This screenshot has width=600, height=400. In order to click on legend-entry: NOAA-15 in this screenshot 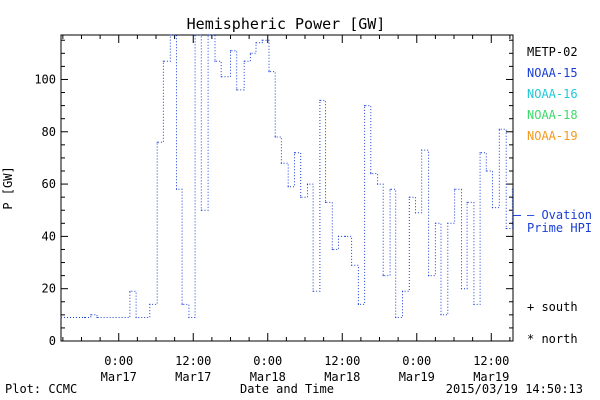, I will do `click(552, 73)`.